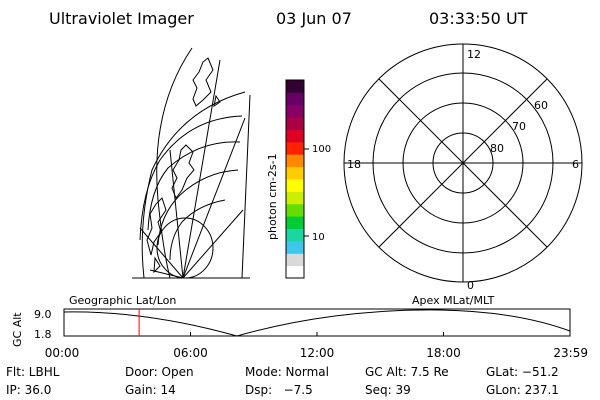 The image size is (600, 400). What do you see at coordinates (522, 390) in the screenshot?
I see `status-geo-longitude: GLon: 237.1` at bounding box center [522, 390].